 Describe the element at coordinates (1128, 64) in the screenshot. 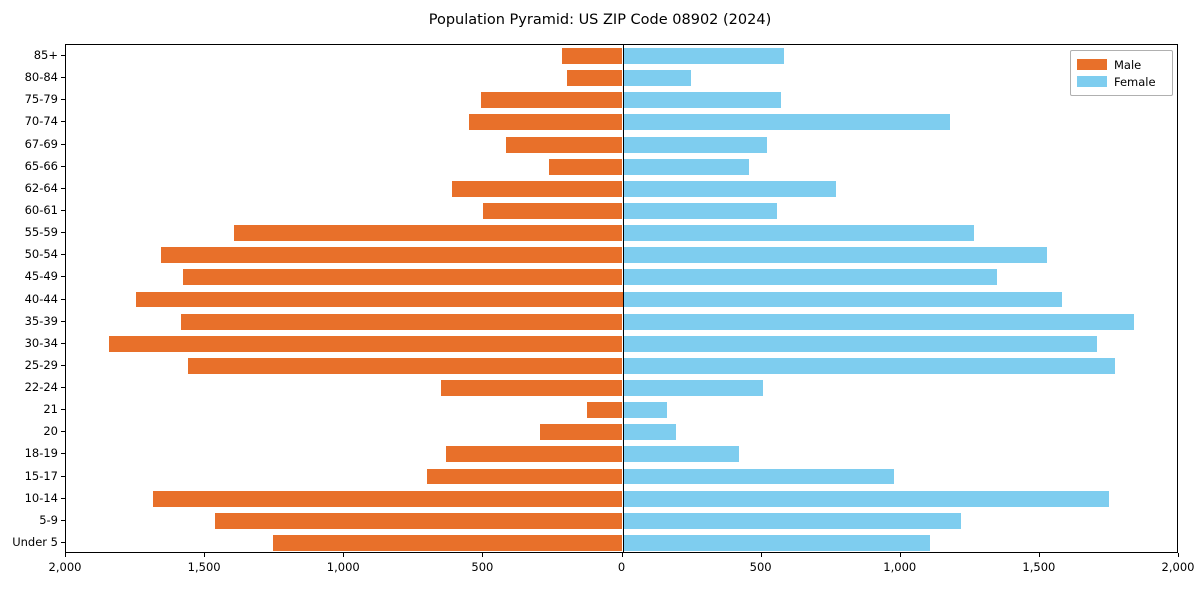

I see `legend-label-male: Male` at that location.